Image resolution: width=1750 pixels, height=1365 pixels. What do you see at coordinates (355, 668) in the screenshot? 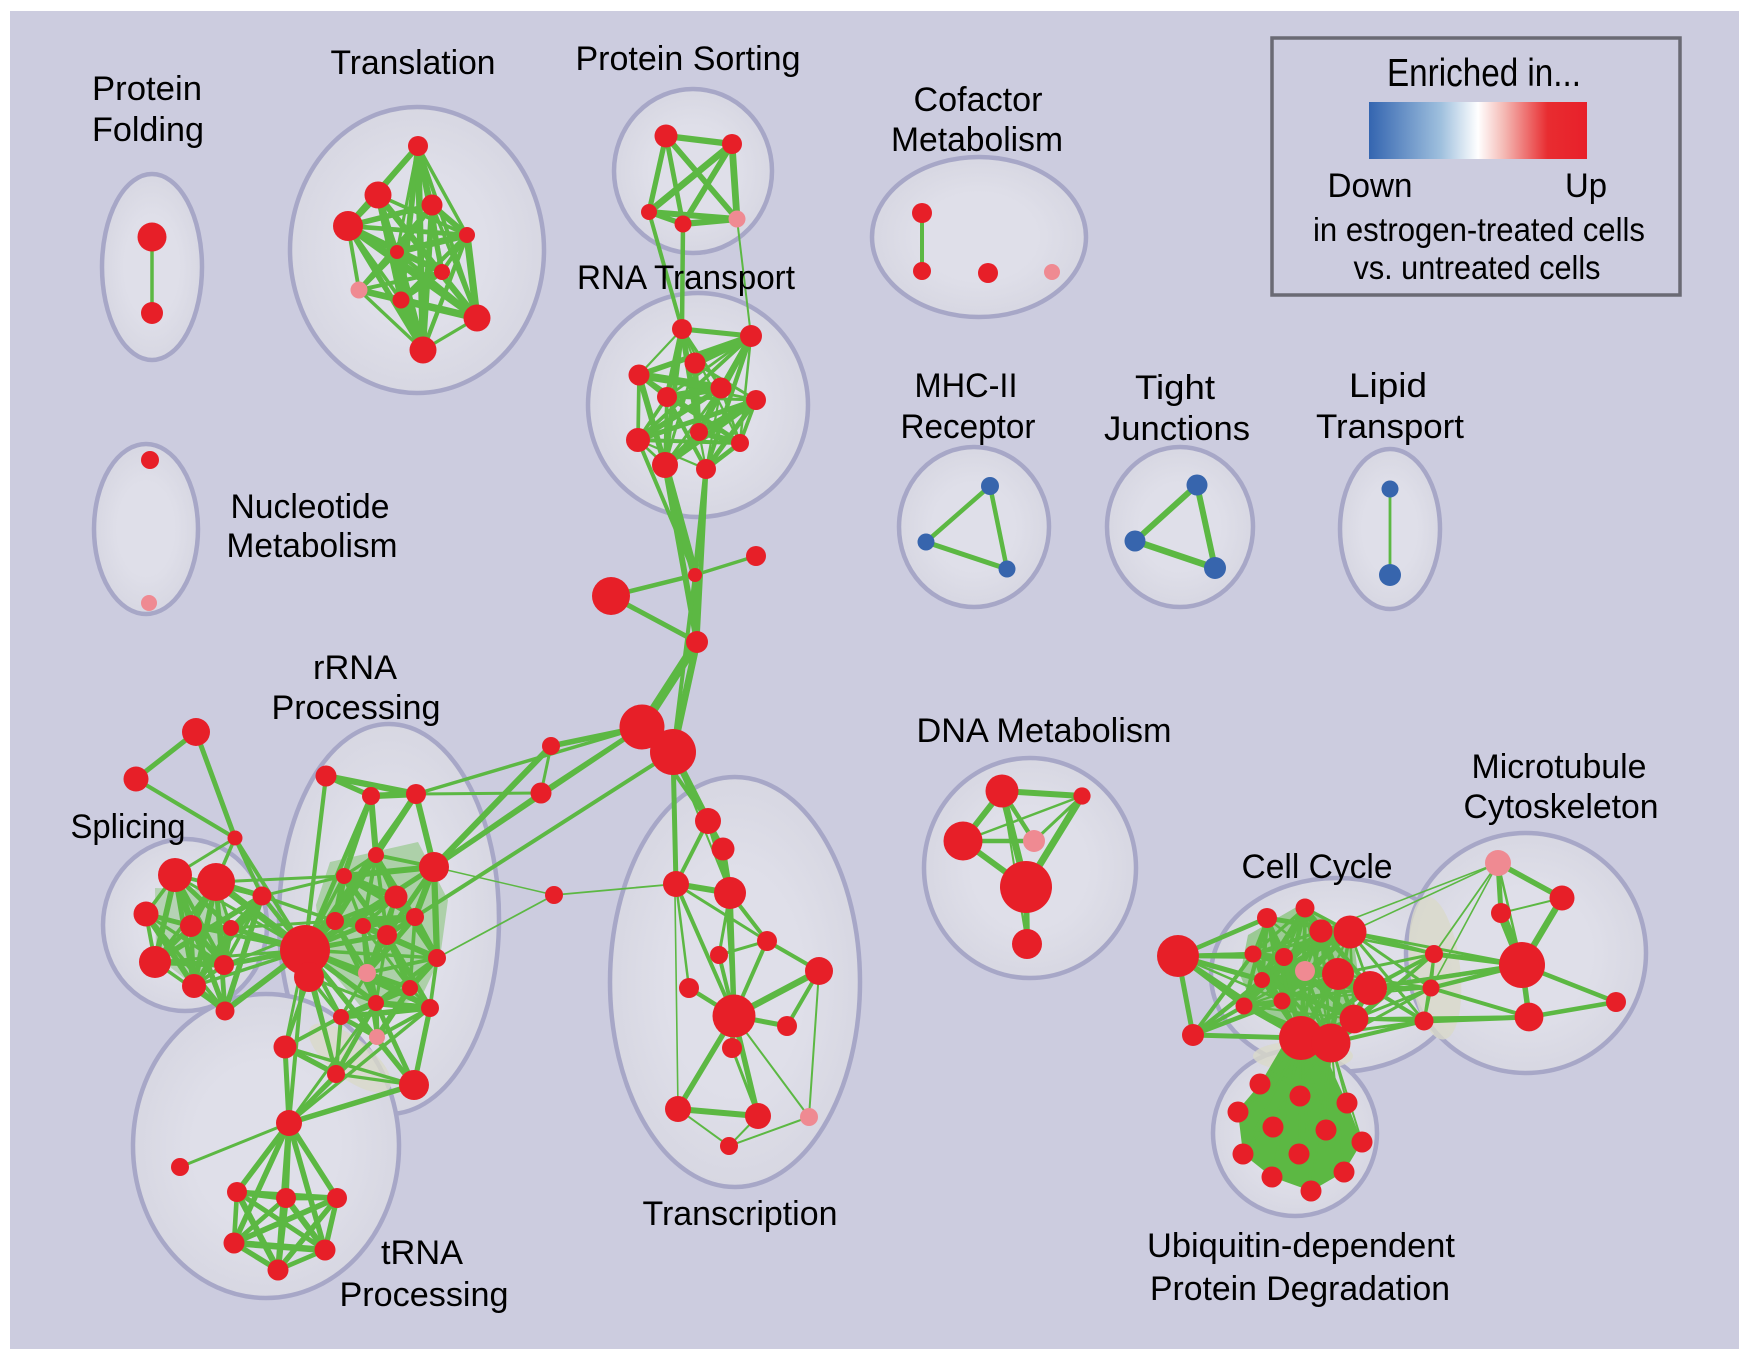
I see `svg-text: rRNA` at bounding box center [355, 668].